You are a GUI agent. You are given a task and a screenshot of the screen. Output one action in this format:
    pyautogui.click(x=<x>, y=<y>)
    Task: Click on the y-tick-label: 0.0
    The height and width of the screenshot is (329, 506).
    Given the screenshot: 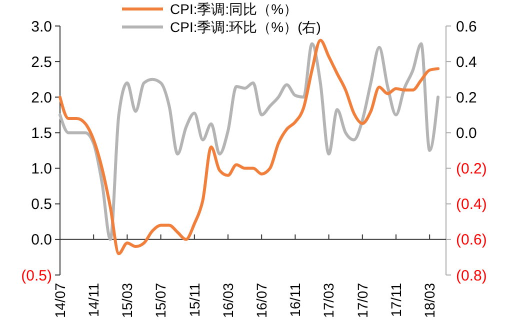 What is the action you would take?
    pyautogui.click(x=41, y=240)
    